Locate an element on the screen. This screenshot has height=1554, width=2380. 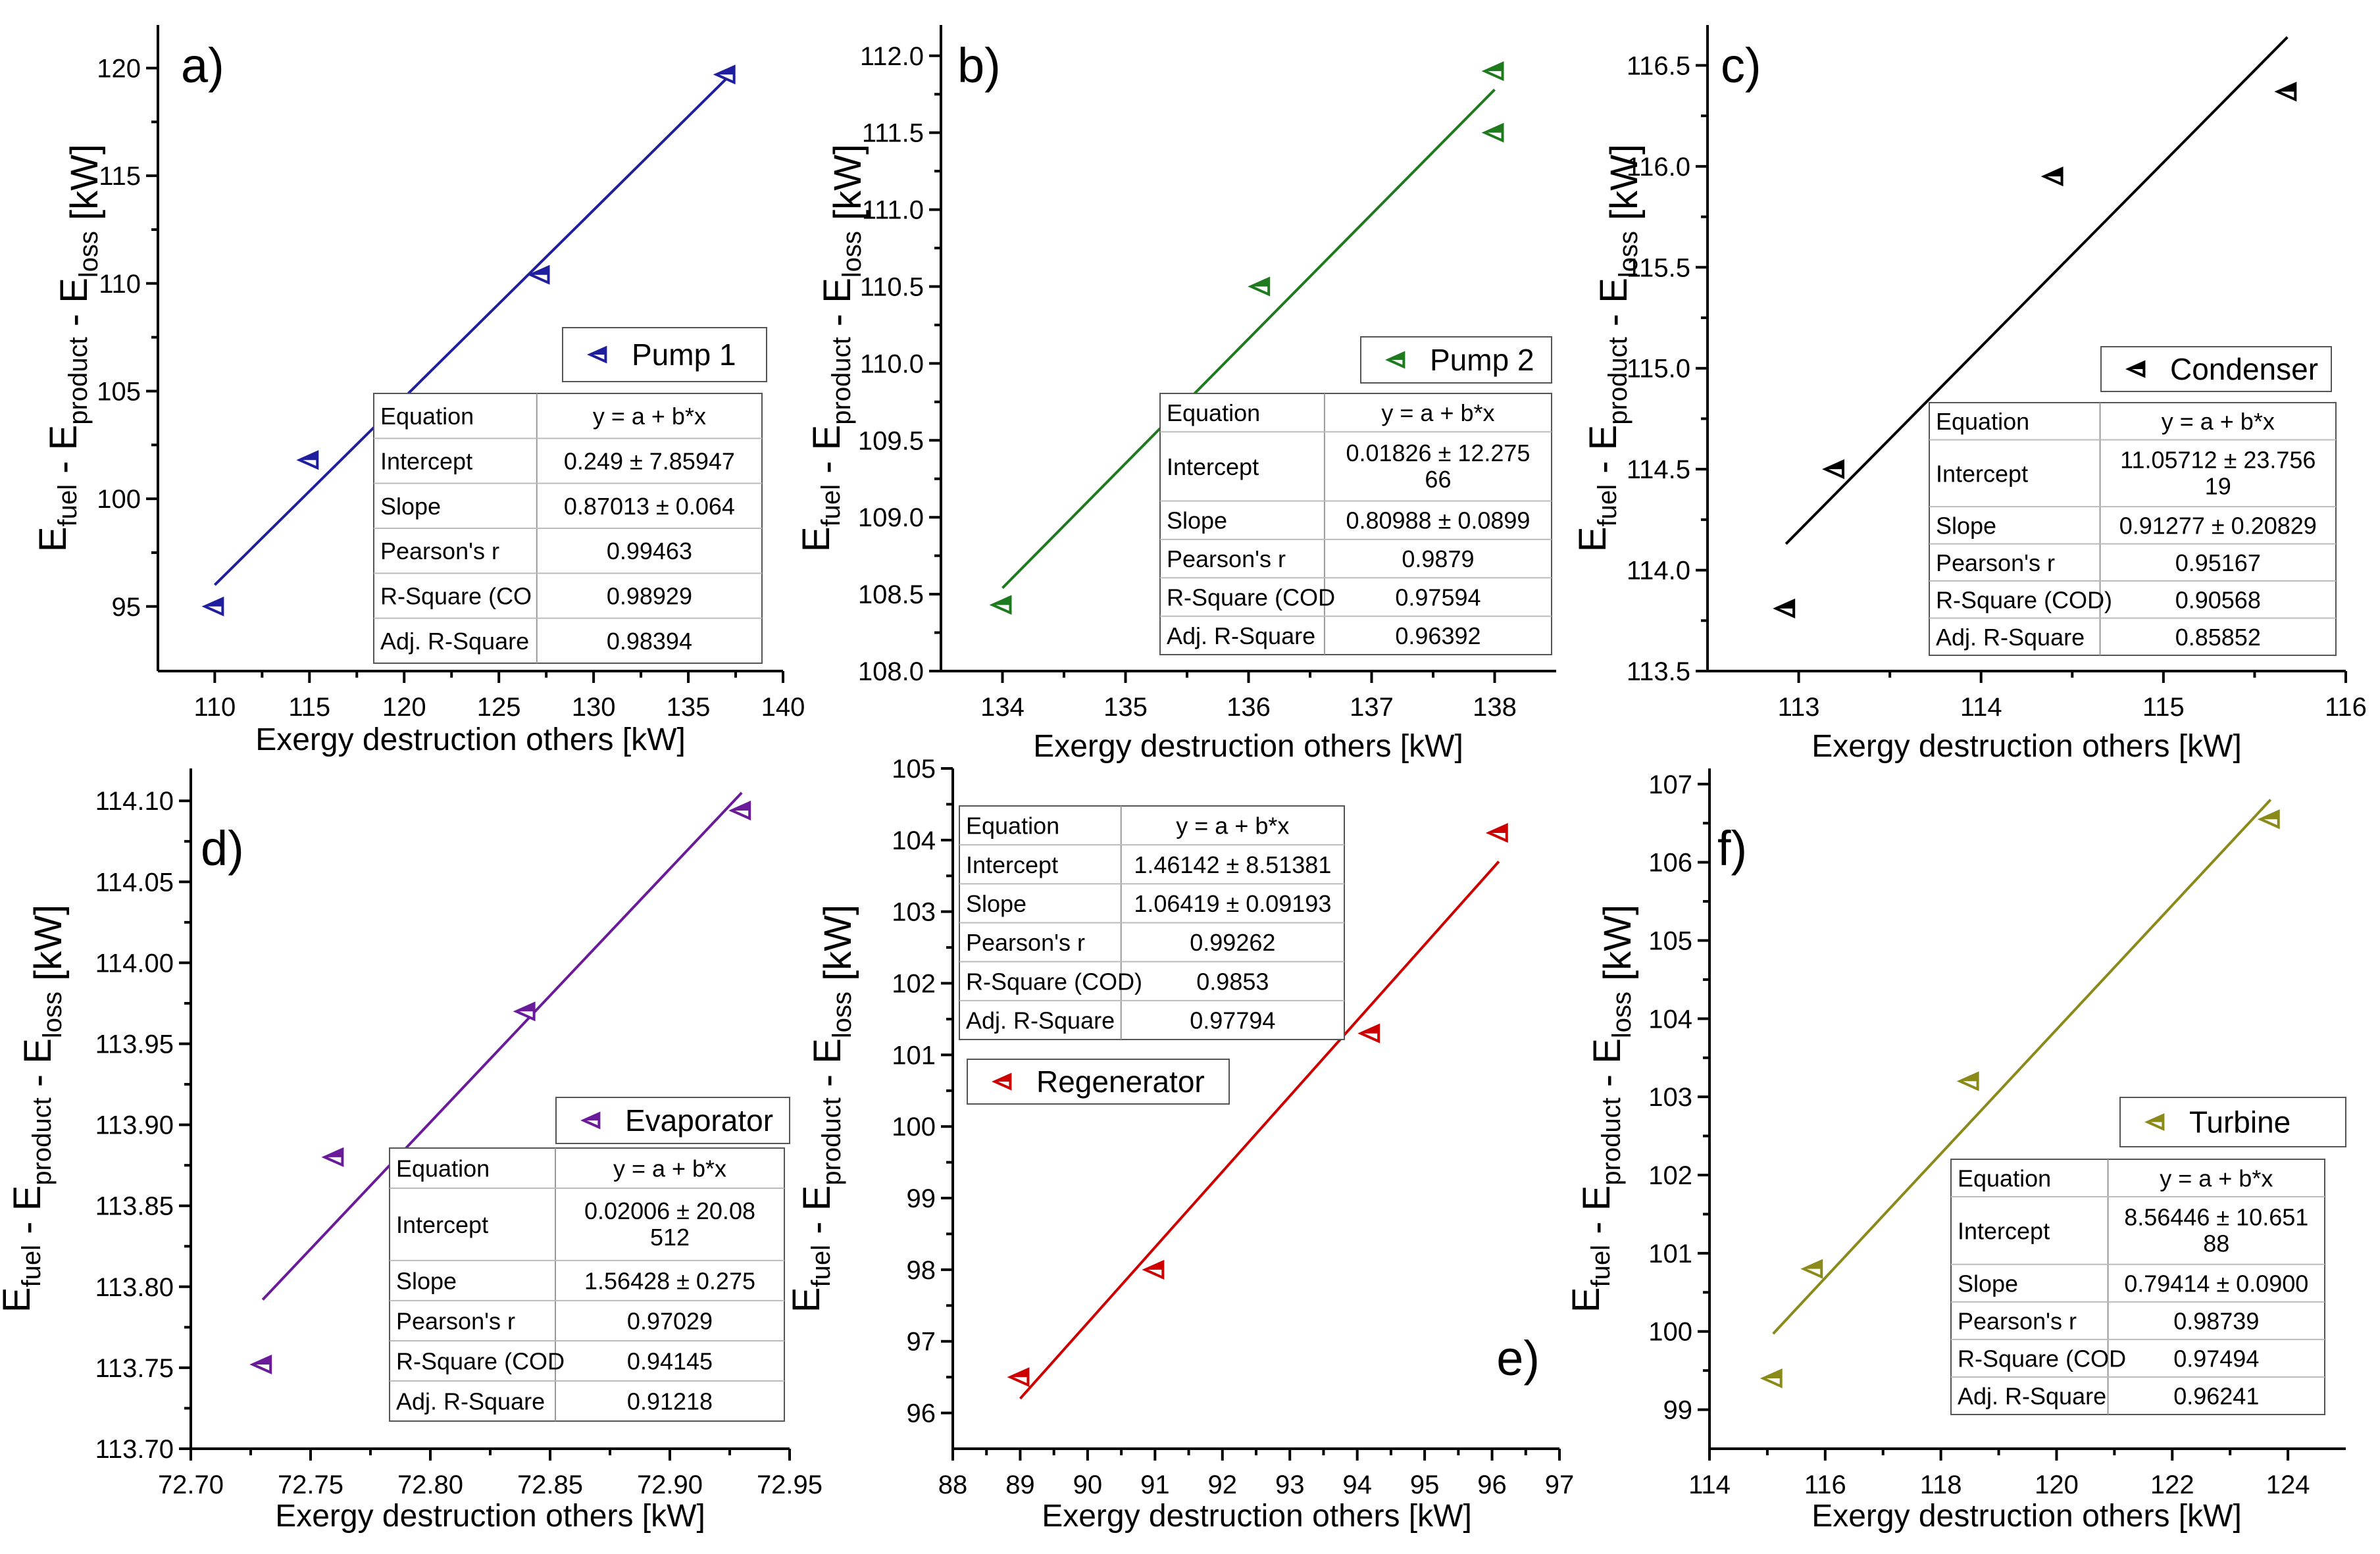
y-tick-label: 107 is located at coordinates (1670, 784).